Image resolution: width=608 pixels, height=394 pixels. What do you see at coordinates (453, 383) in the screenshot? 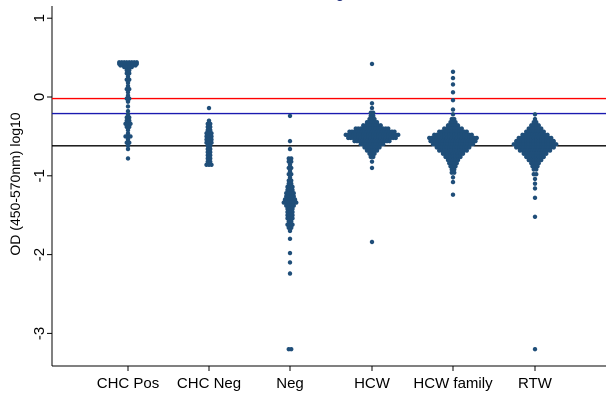
I see `x-category-label: HCW family` at bounding box center [453, 383].